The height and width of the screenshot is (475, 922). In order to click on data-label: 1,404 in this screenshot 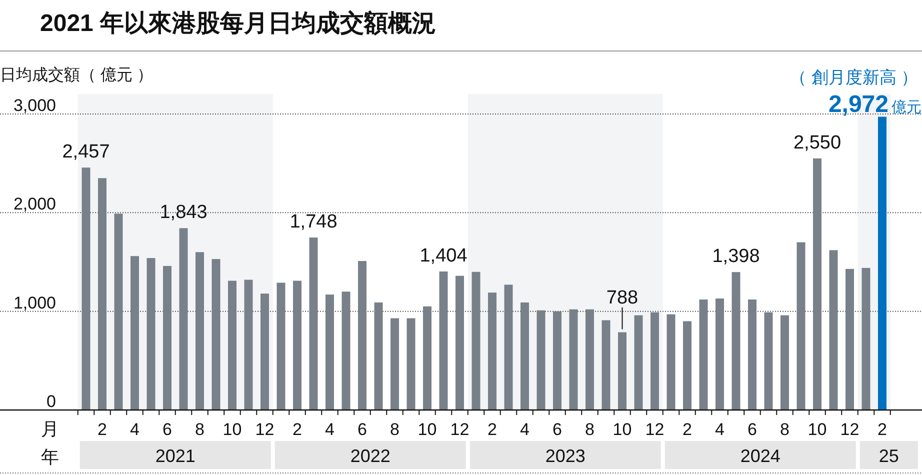, I will do `click(444, 255)`.